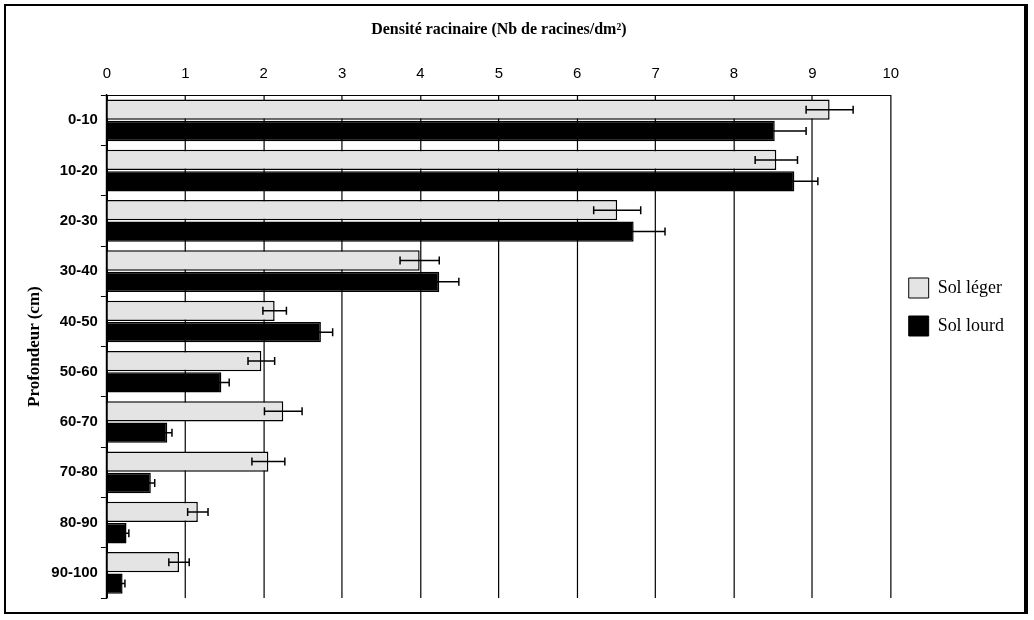 The image size is (1034, 620). What do you see at coordinates (263, 73) in the screenshot?
I see `x-tick-label: 2` at bounding box center [263, 73].